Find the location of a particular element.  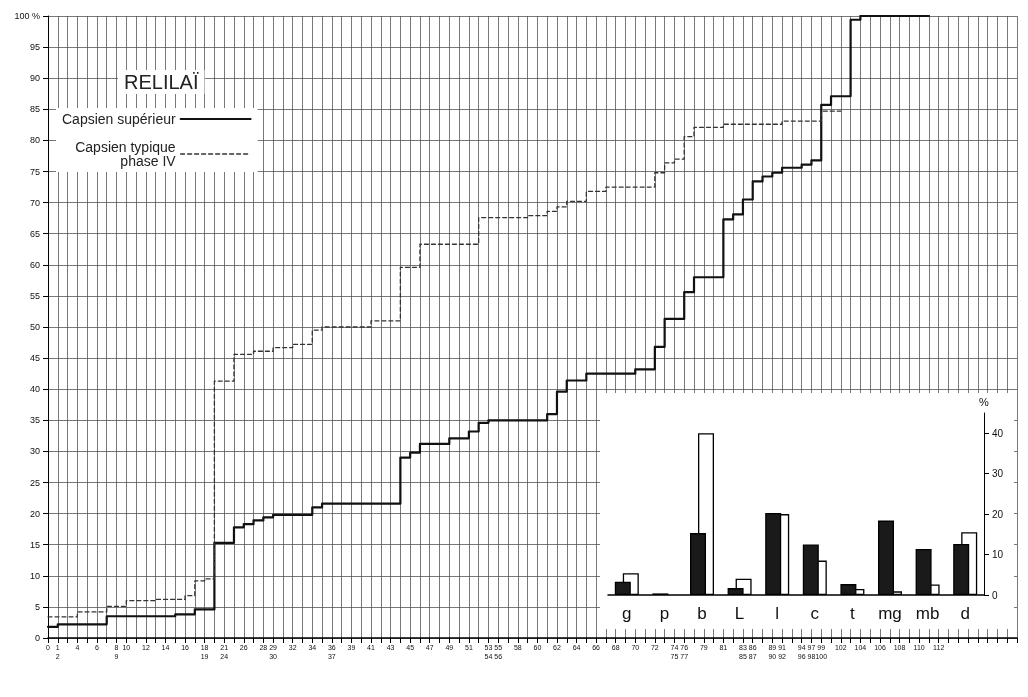

x-tick-label: mb is located at coordinates (927, 613).